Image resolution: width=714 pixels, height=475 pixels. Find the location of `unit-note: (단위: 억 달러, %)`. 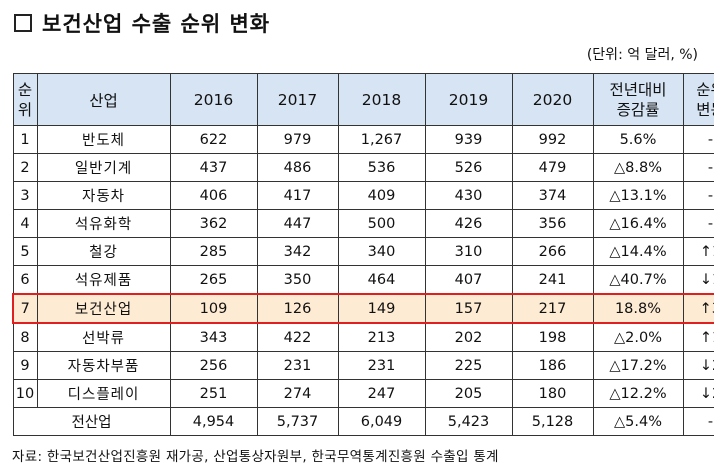

unit-note: (단위: 억 달러, %) is located at coordinates (642, 55).